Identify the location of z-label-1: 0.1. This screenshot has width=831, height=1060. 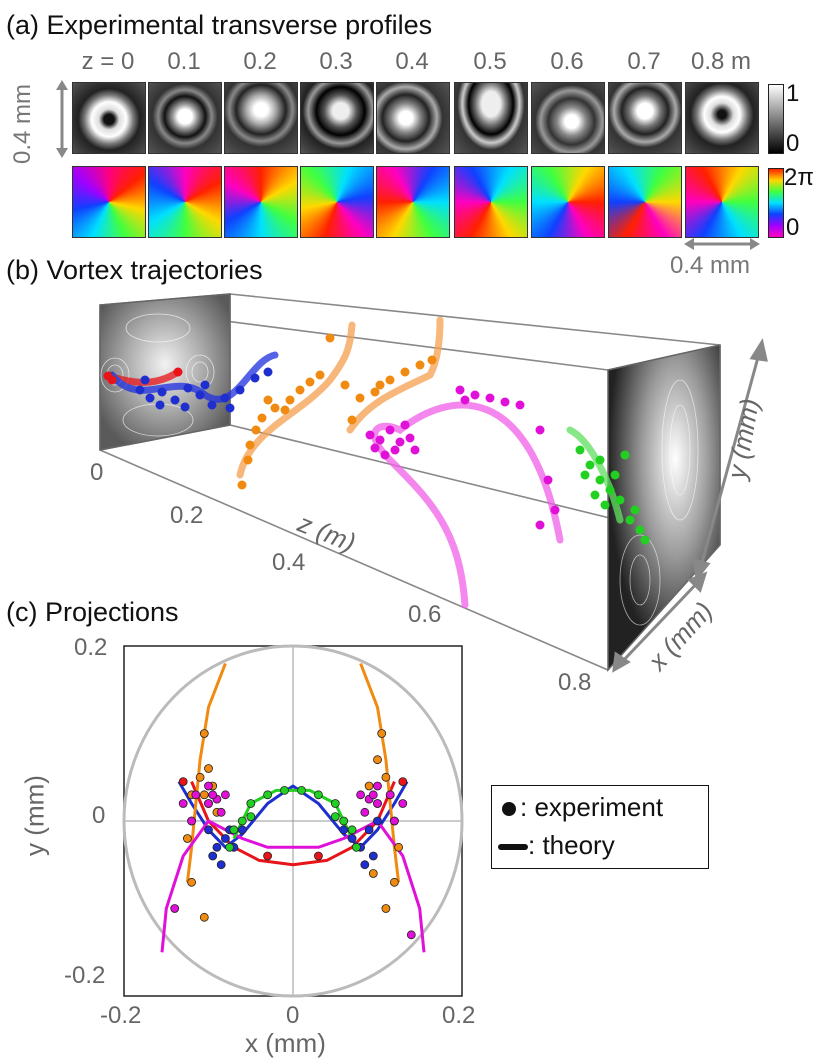
(184, 61).